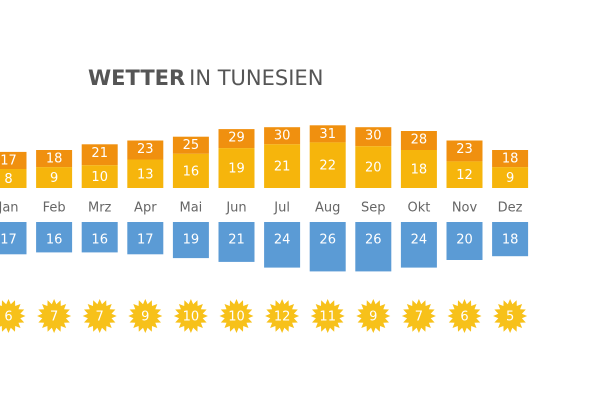 The image size is (600, 400). I want to click on max-temp-label: 31, so click(327, 134).